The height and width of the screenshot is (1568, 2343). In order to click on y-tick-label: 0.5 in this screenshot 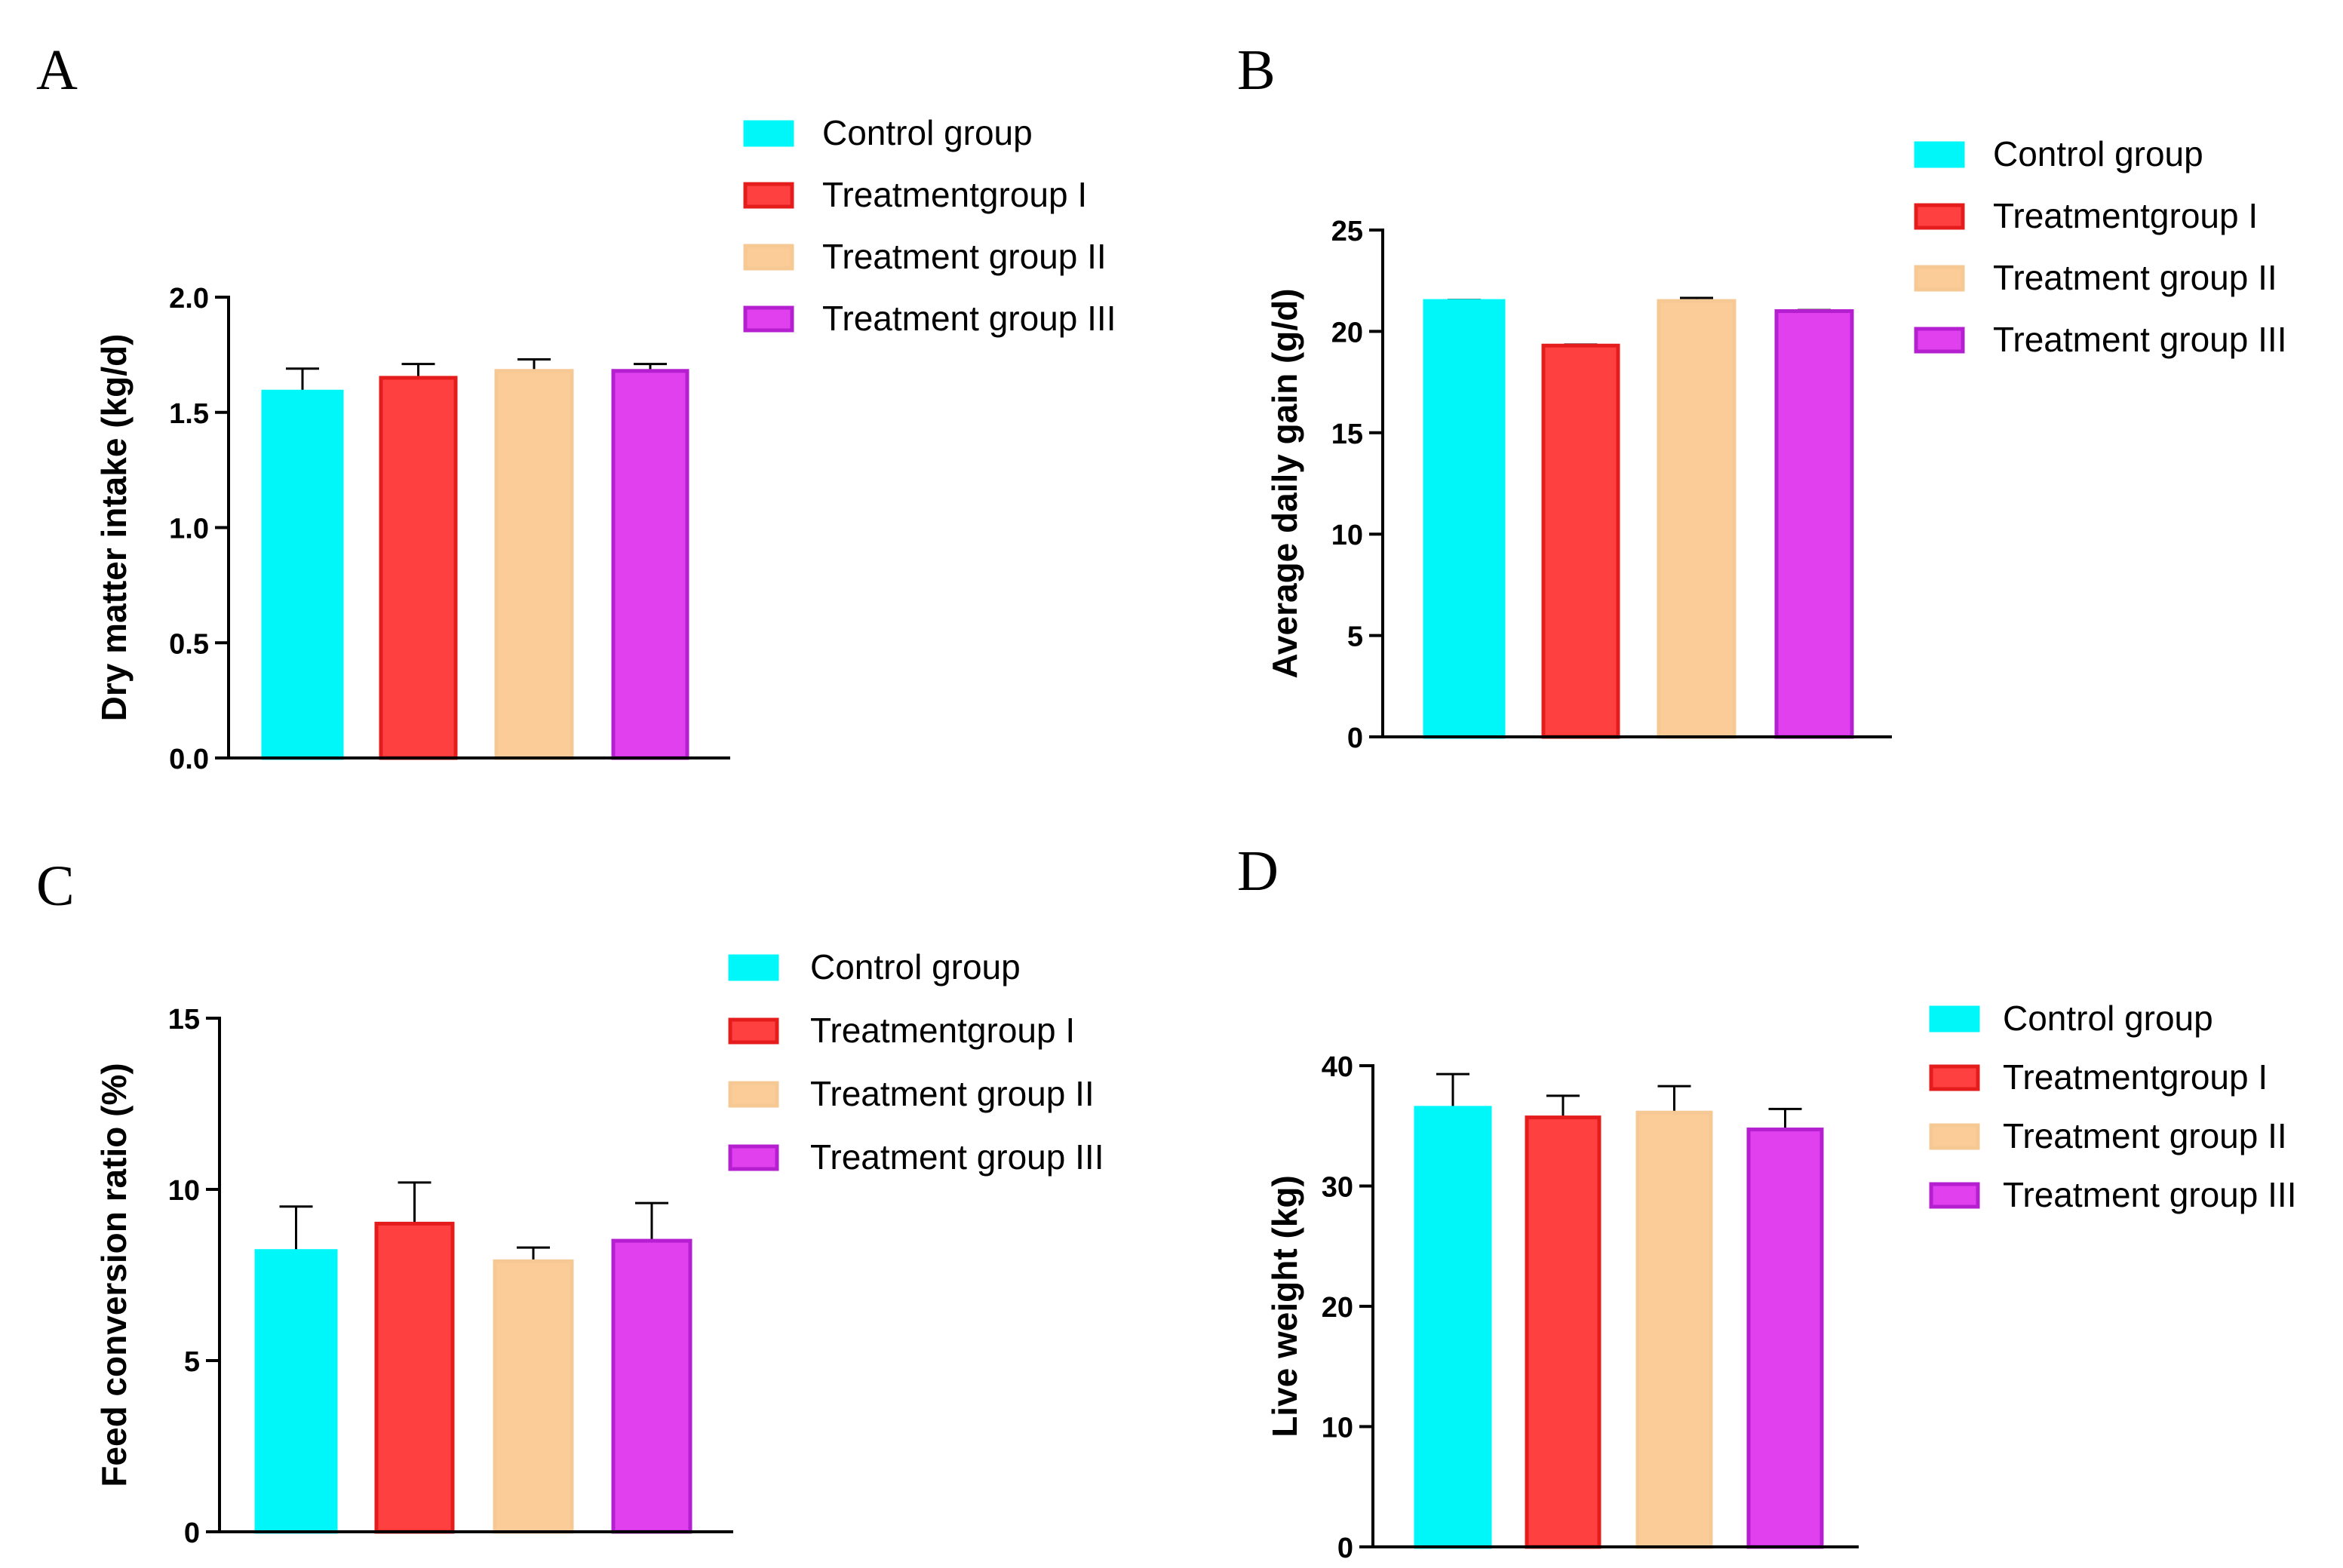, I will do `click(189, 644)`.